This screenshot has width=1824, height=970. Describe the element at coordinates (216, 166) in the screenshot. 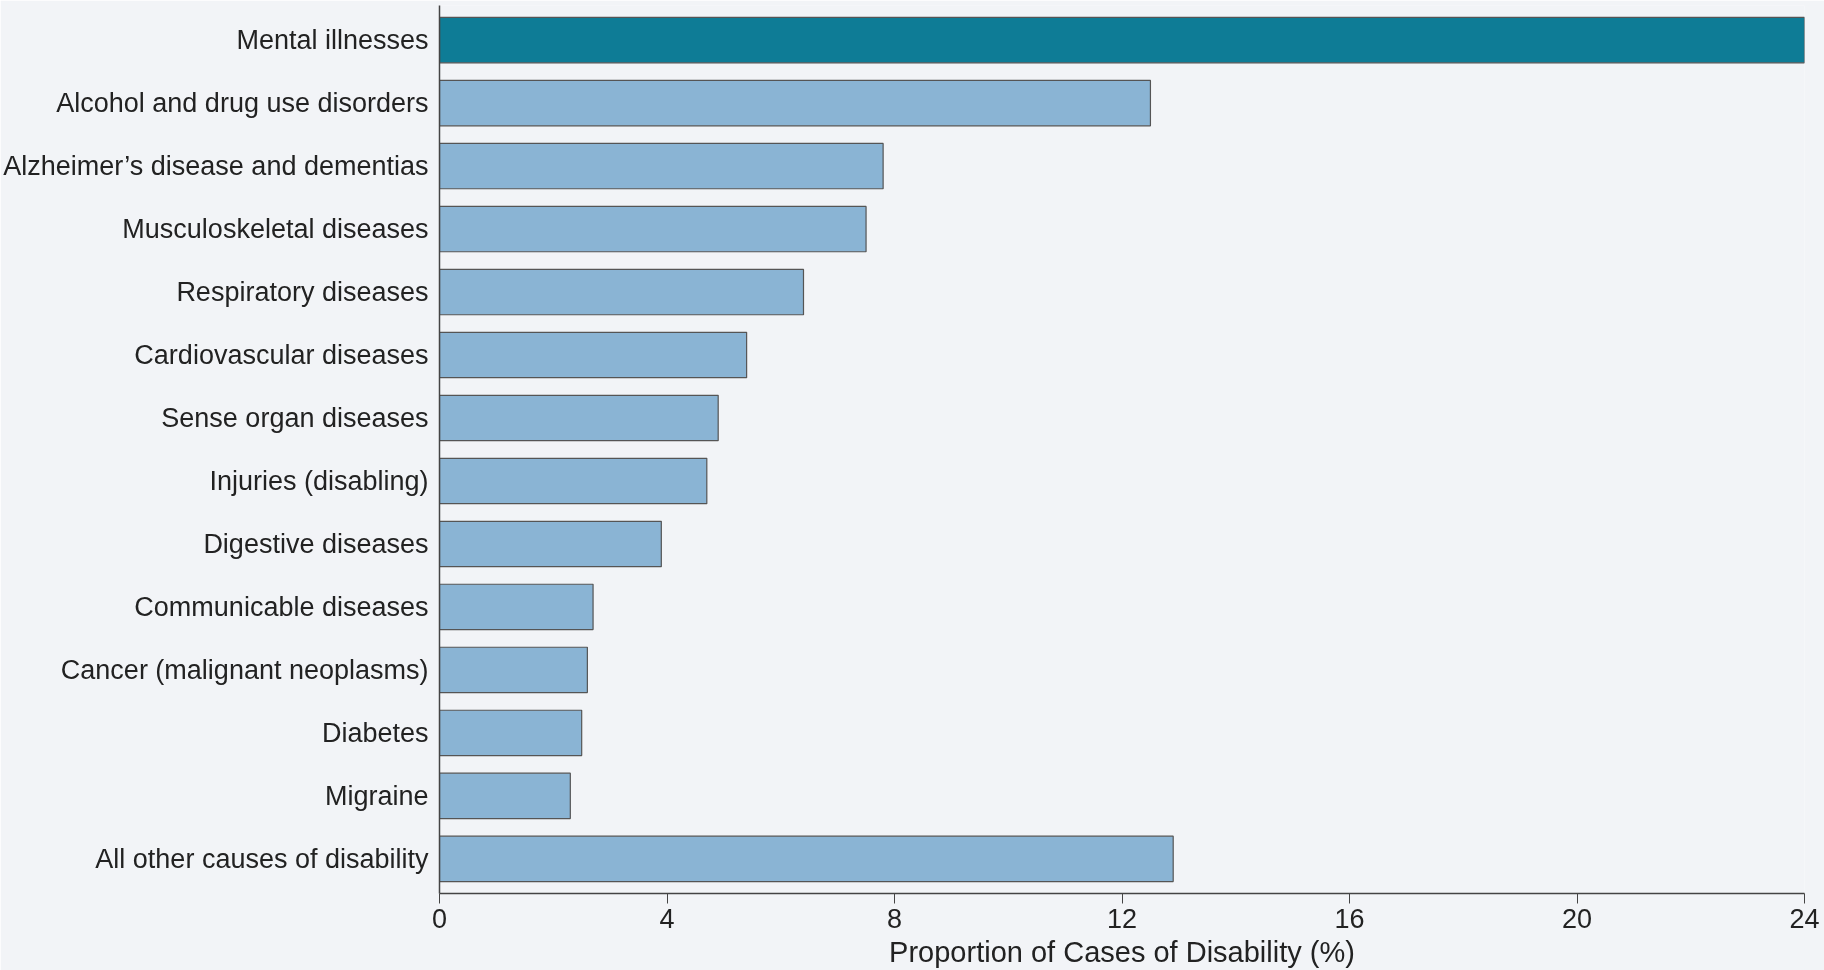

I see `y-tick-label: Alzheimer’s disease and dementias` at that location.